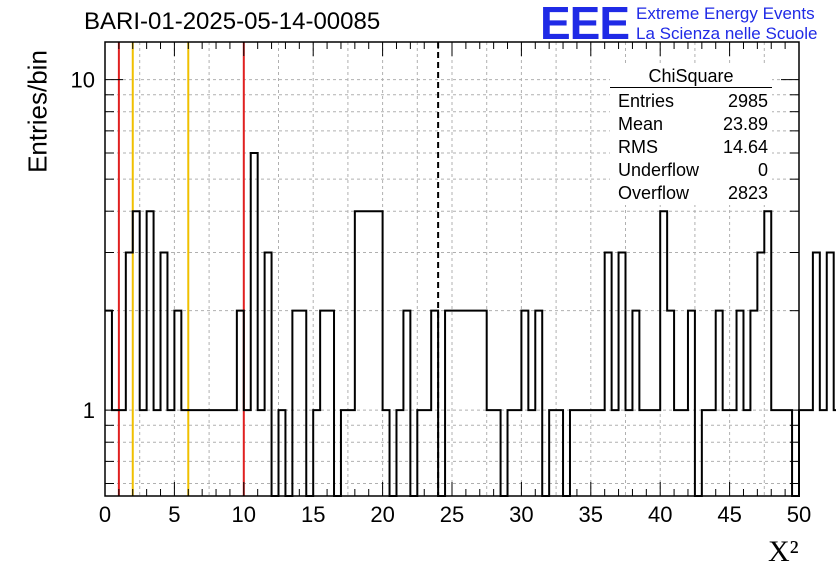 This screenshot has height=572, width=836. I want to click on stats-label: Underflow, so click(659, 170).